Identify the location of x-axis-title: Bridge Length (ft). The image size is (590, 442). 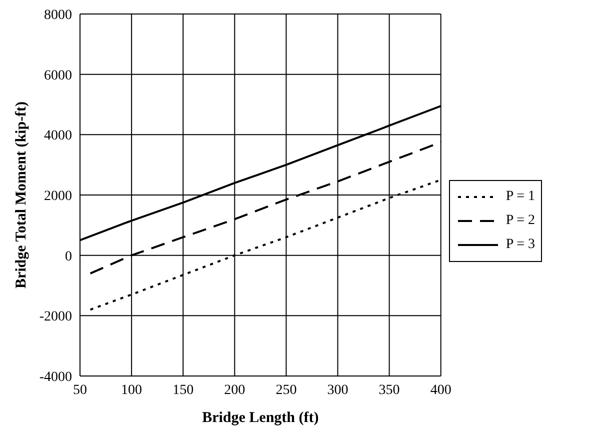
(260, 418).